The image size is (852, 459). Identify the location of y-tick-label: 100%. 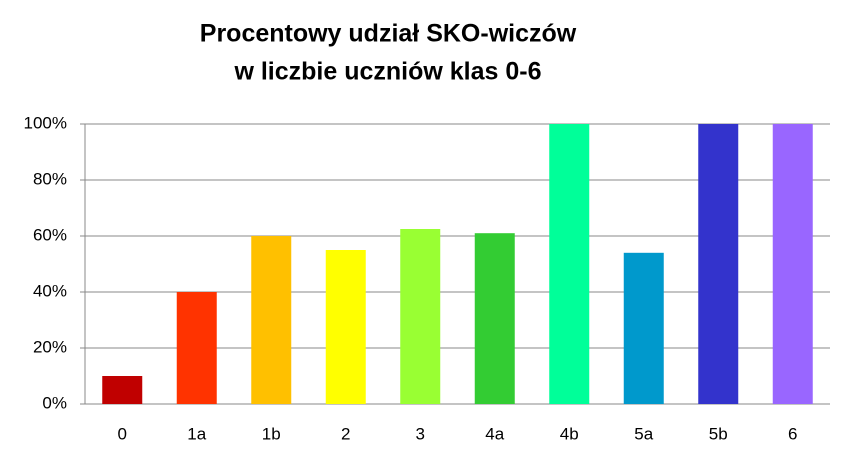
(45, 122).